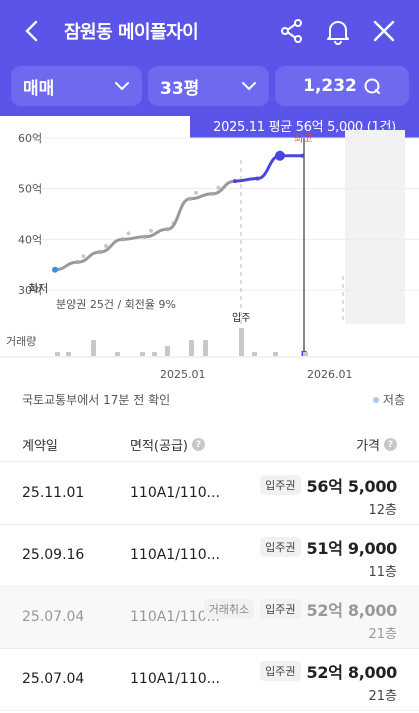 This screenshot has width=419, height=713. What do you see at coordinates (131, 32) in the screenshot?
I see `page-title: 잠원동 메이플자이` at bounding box center [131, 32].